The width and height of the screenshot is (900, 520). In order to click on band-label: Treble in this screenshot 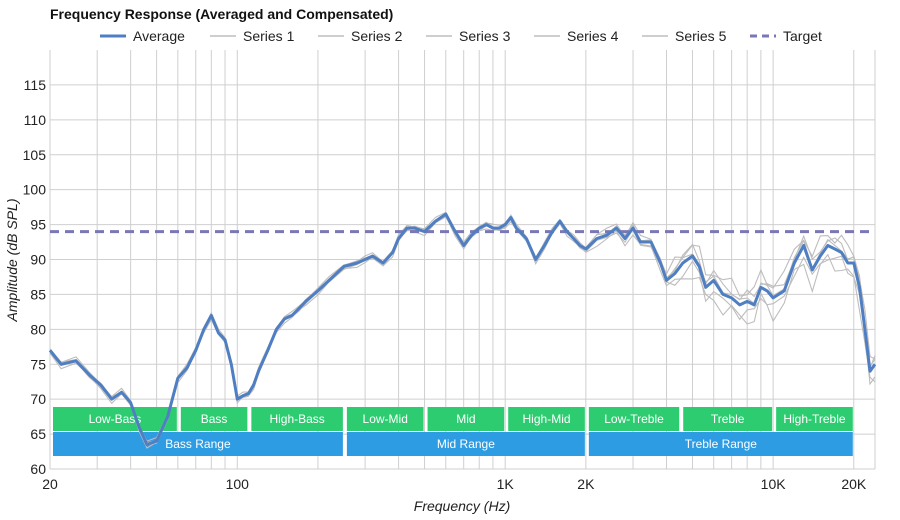, I will do `click(728, 419)`.